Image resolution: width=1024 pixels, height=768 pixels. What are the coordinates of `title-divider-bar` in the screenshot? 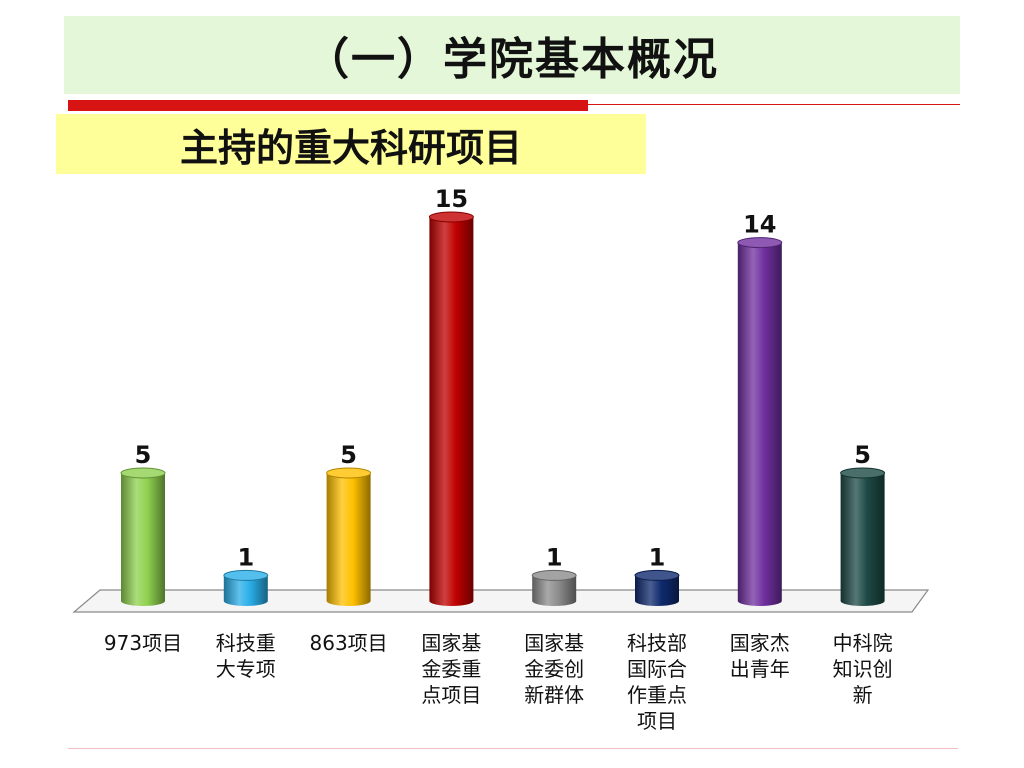 It's located at (328, 105).